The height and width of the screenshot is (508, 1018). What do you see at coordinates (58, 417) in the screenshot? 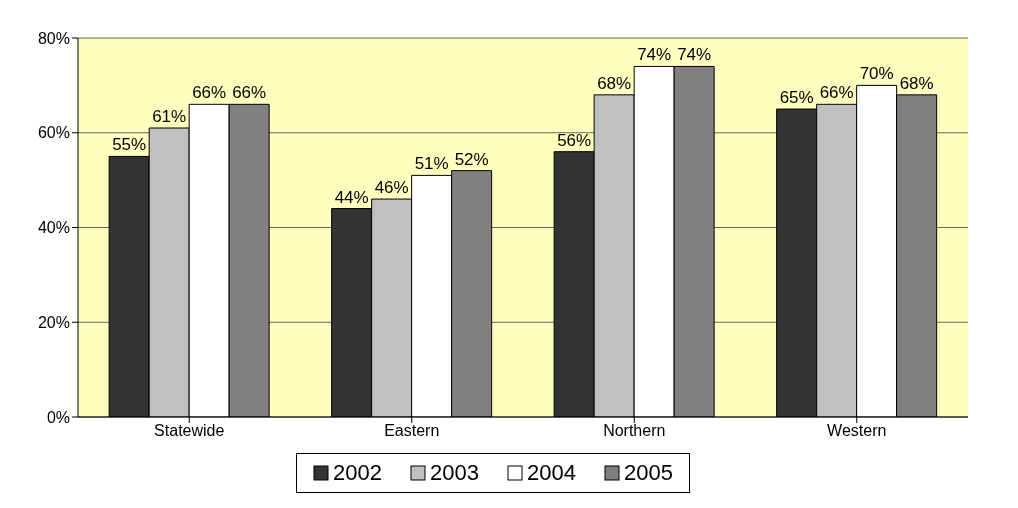
I see `y-tick-label: 0%` at bounding box center [58, 417].